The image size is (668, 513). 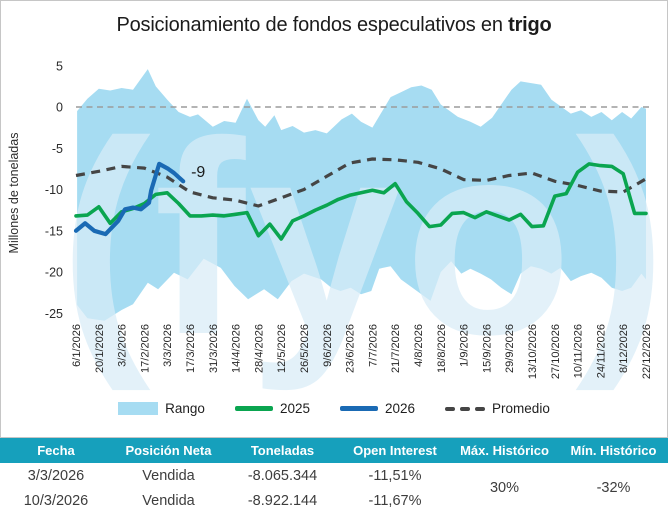 I want to click on line-2025, so click(x=361, y=201).